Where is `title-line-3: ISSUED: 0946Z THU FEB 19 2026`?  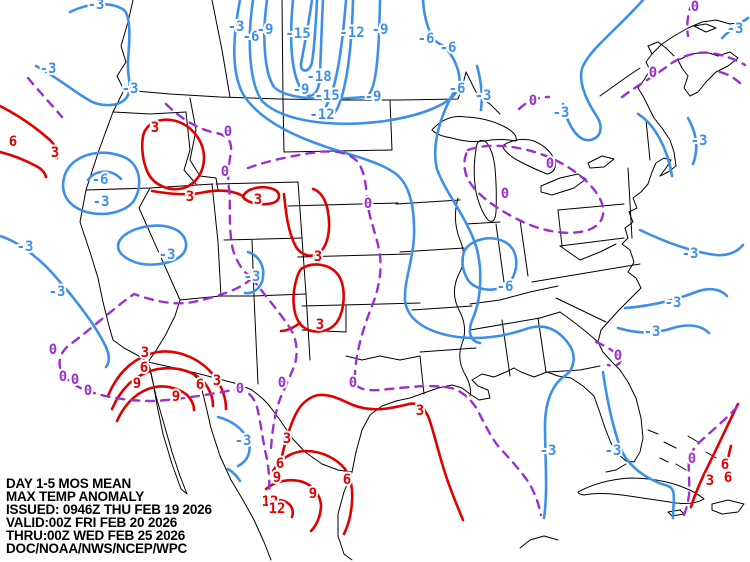
title-line-3: ISSUED: 0946Z THU FEB 19 2026 is located at coordinates (109, 509).